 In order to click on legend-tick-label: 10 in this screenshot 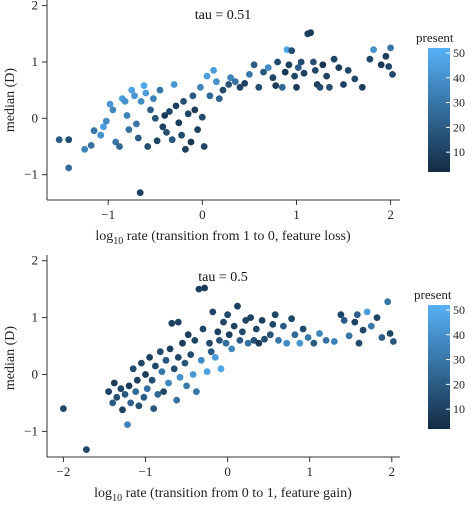, I will do `click(459, 409)`.